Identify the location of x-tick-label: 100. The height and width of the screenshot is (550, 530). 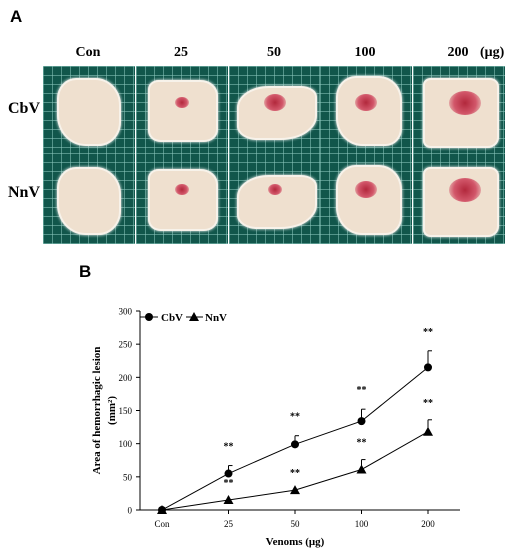
(362, 524).